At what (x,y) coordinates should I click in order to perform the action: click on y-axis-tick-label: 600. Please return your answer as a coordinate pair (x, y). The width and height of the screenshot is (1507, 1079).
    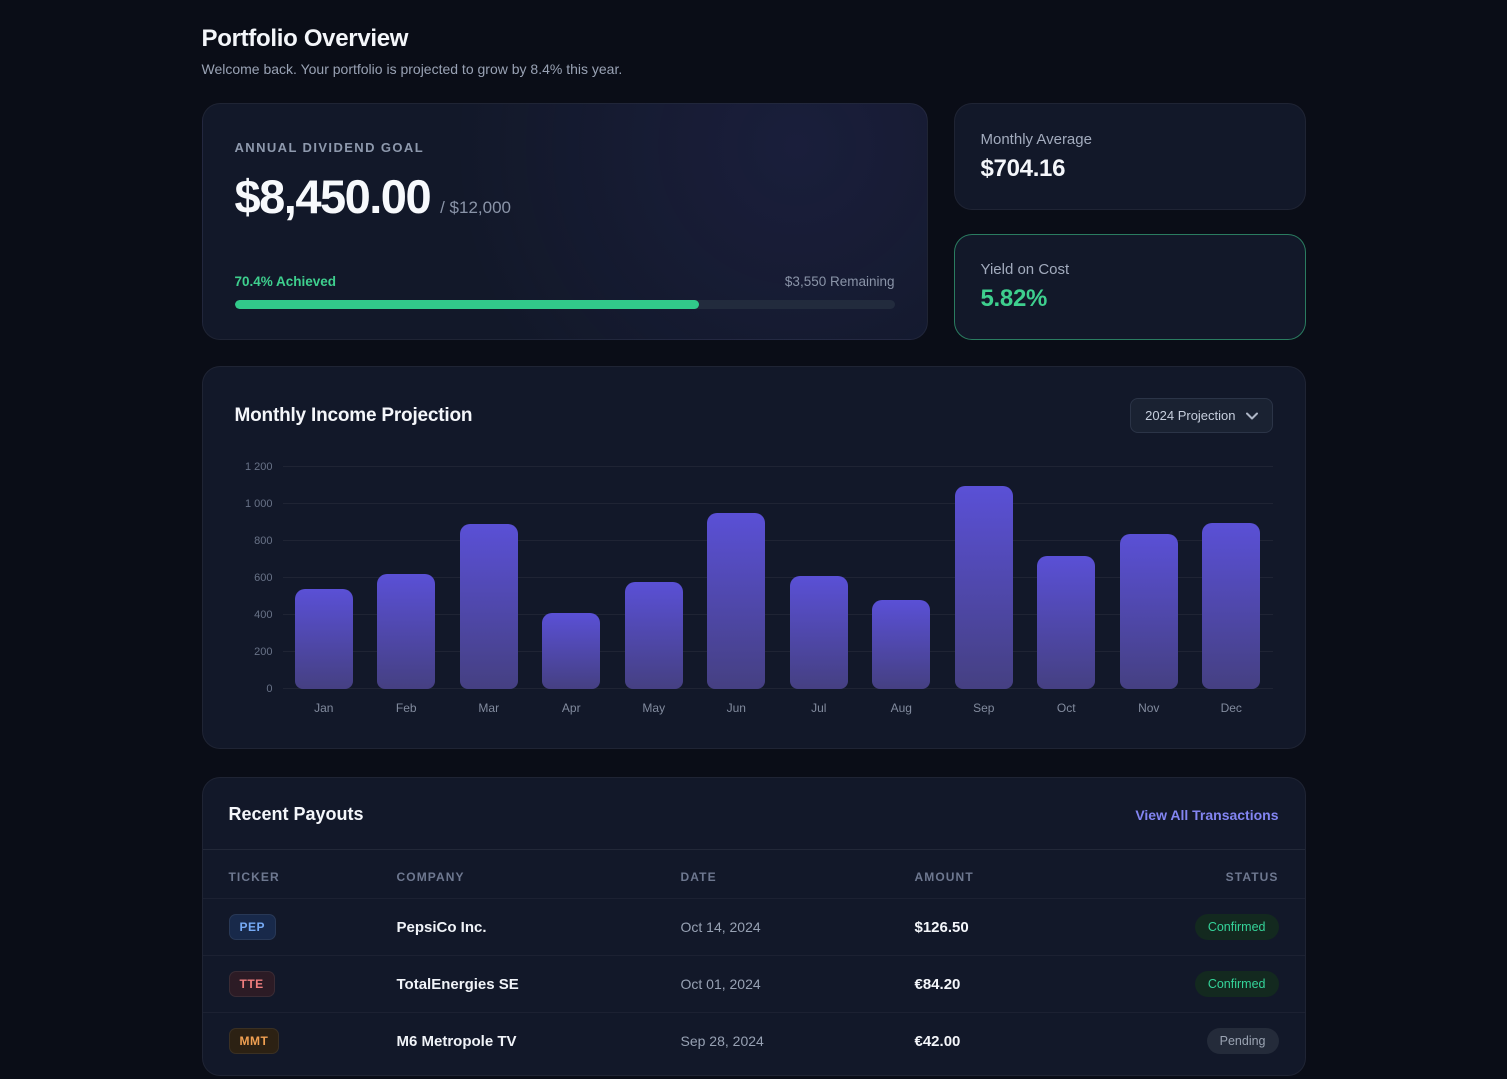
    Looking at the image, I should click on (263, 578).